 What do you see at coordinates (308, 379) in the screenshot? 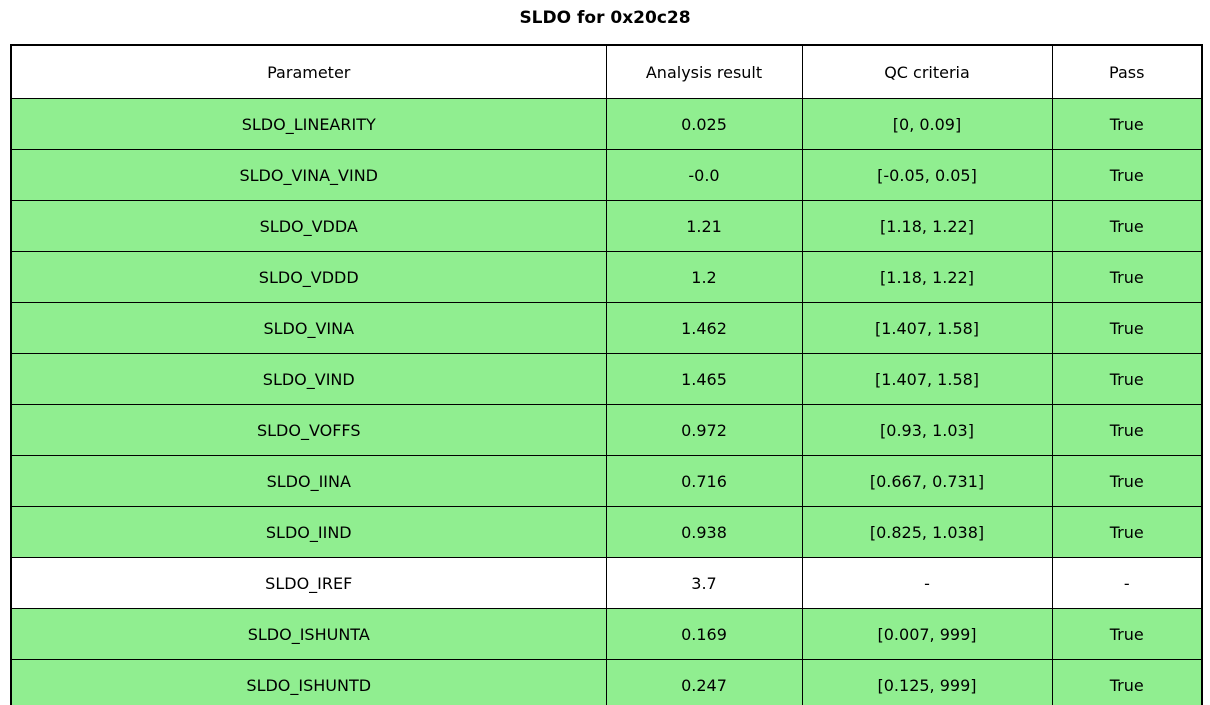
I see `cell-parameter: SLDO_VIND` at bounding box center [308, 379].